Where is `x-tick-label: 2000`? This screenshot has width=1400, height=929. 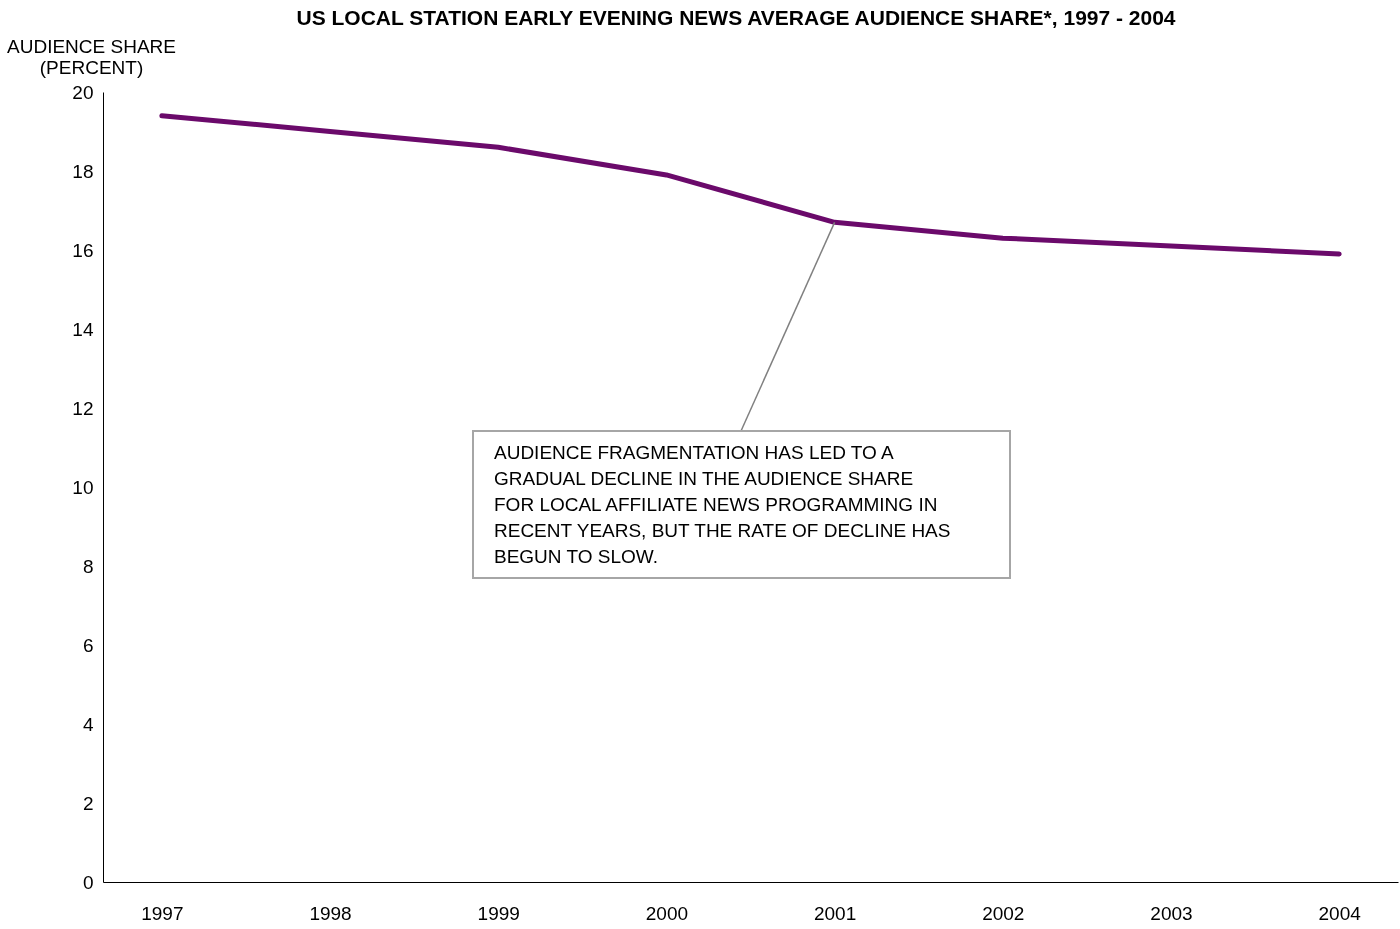 x-tick-label: 2000 is located at coordinates (667, 913).